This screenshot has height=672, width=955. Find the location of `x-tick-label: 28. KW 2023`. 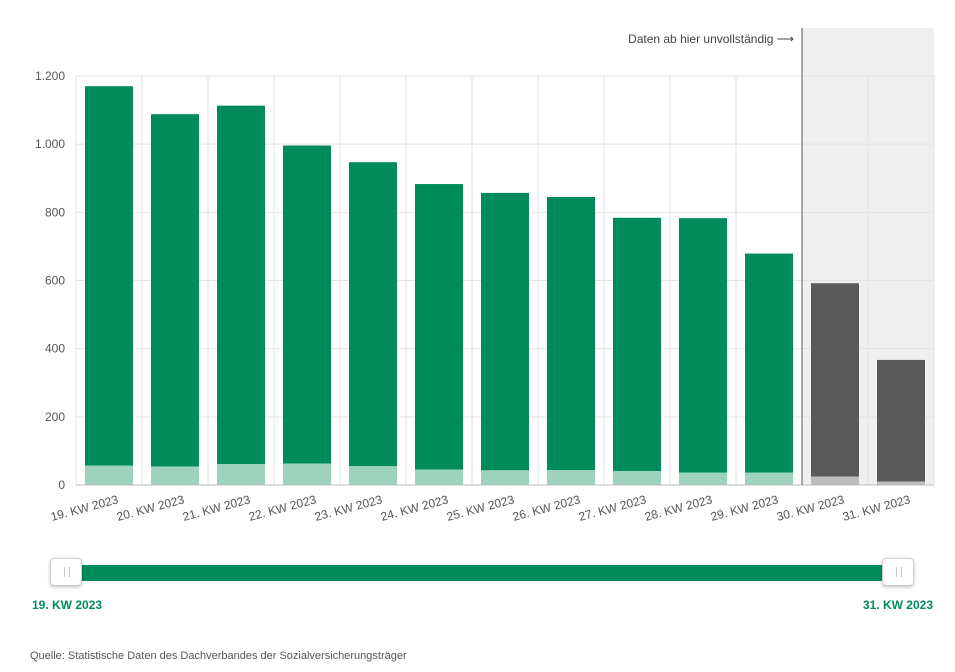

x-tick-label: 28. KW 2023 is located at coordinates (678, 508).